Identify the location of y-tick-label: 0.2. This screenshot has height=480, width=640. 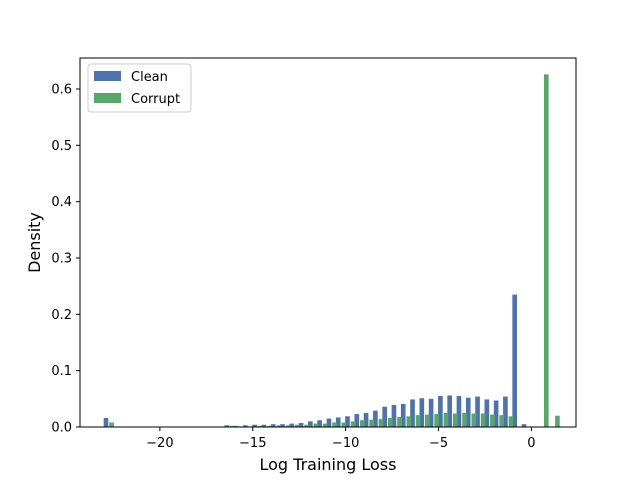
(61, 315).